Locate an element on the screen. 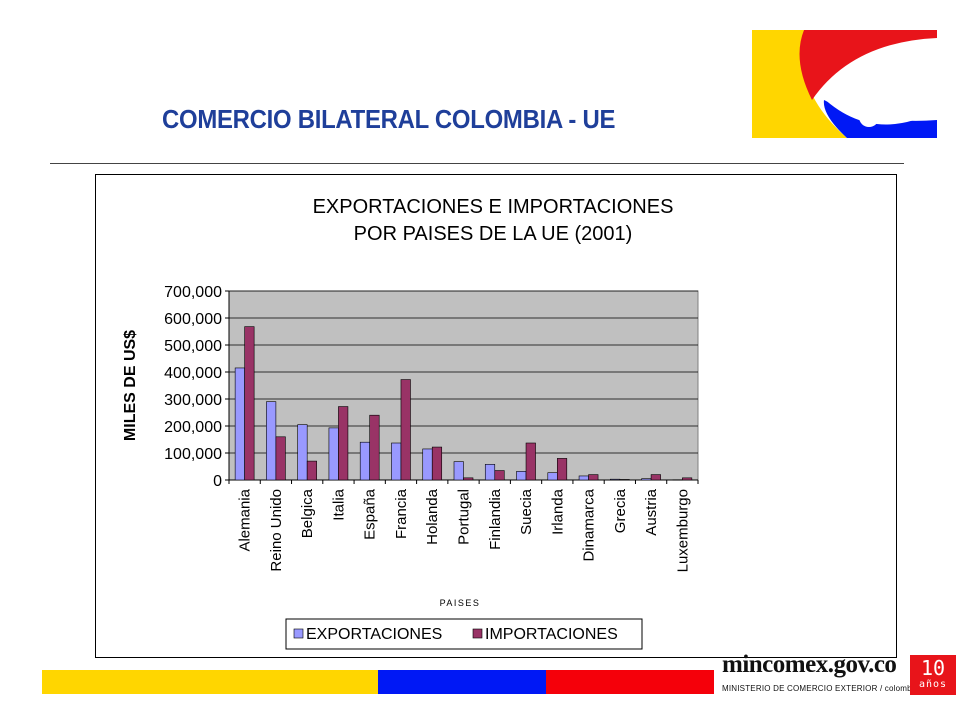 This screenshot has height=720, width=960. bar-importaciones-alemania is located at coordinates (249, 403).